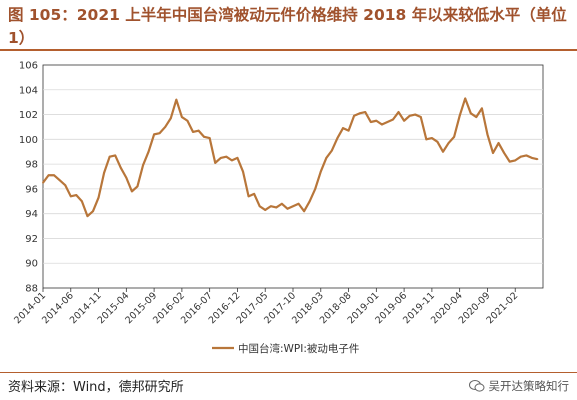 The height and width of the screenshot is (400, 577). Describe the element at coordinates (28, 90) in the screenshot. I see `y-tick-label: 104` at that location.